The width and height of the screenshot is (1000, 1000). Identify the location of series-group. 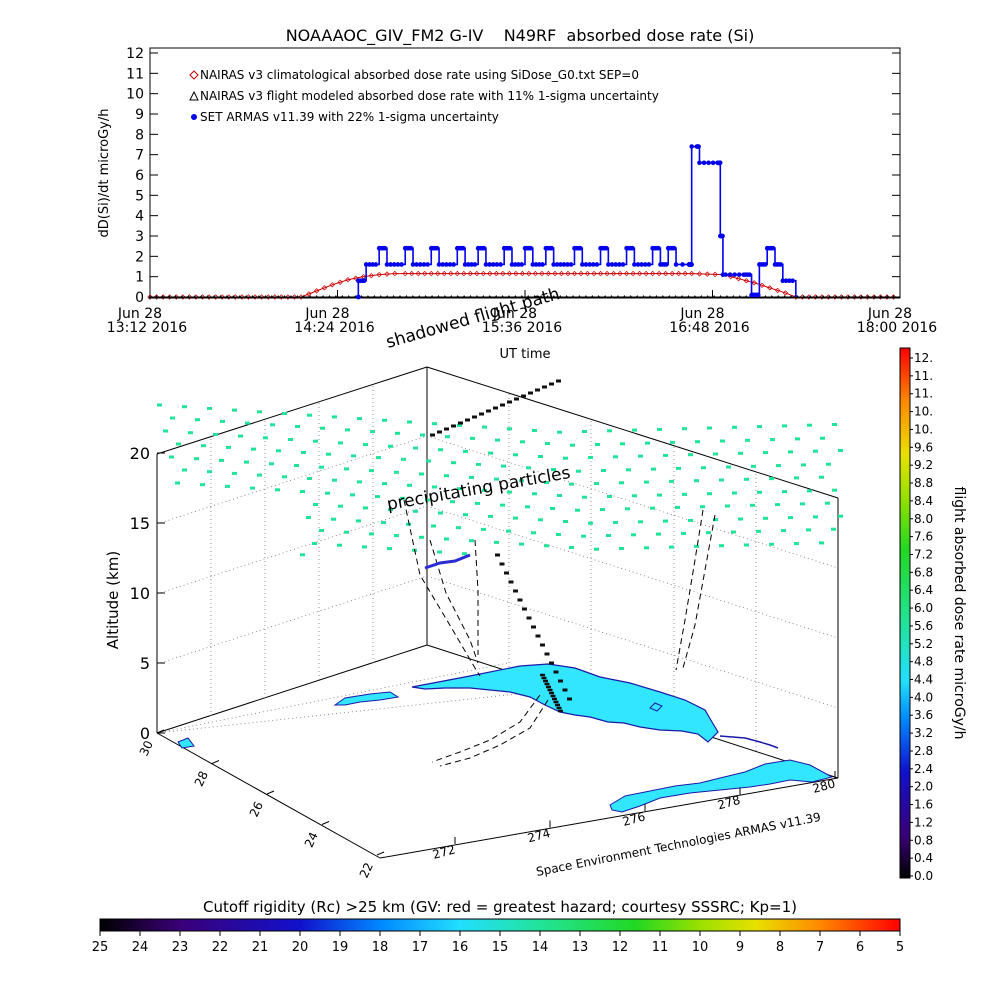
(523, 222).